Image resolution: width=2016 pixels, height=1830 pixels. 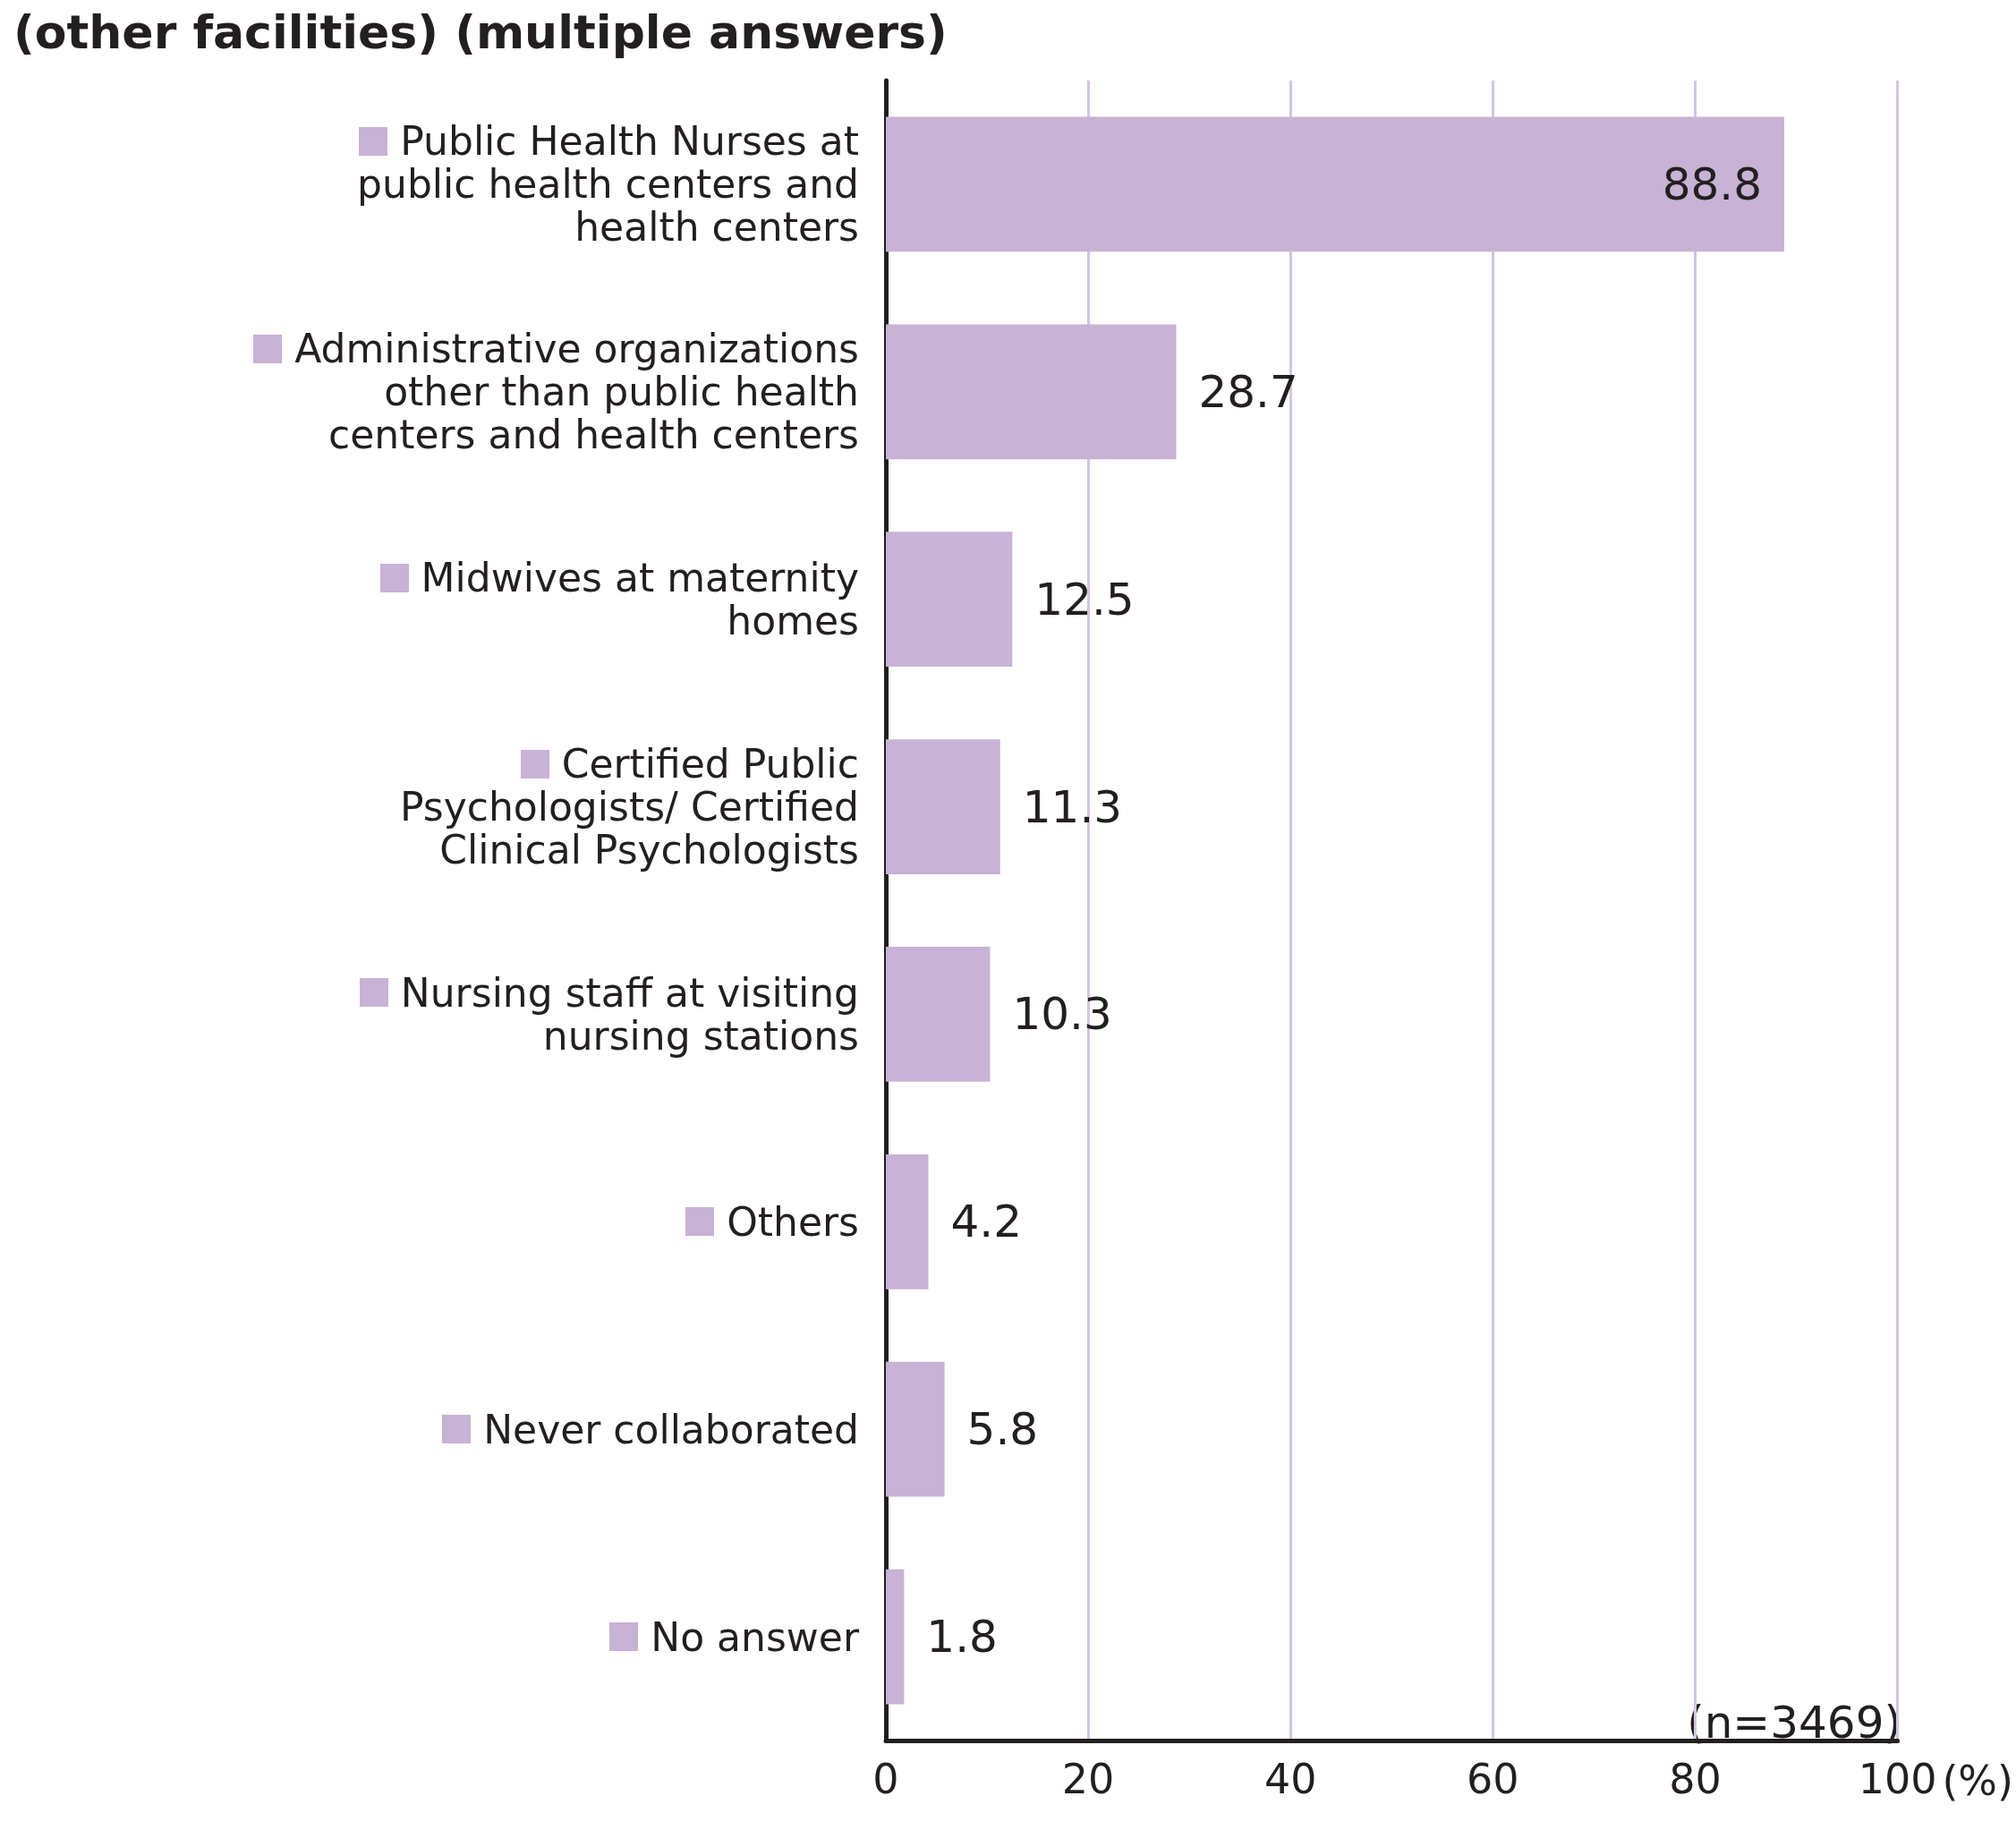 What do you see at coordinates (1088, 1779) in the screenshot?
I see `x-tick-label: 20` at bounding box center [1088, 1779].